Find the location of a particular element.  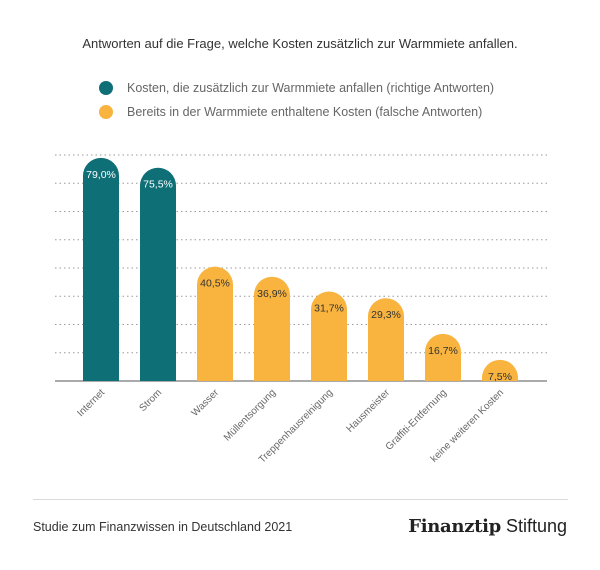

brand-logo: Finanztip Stiftung is located at coordinates (487, 526).